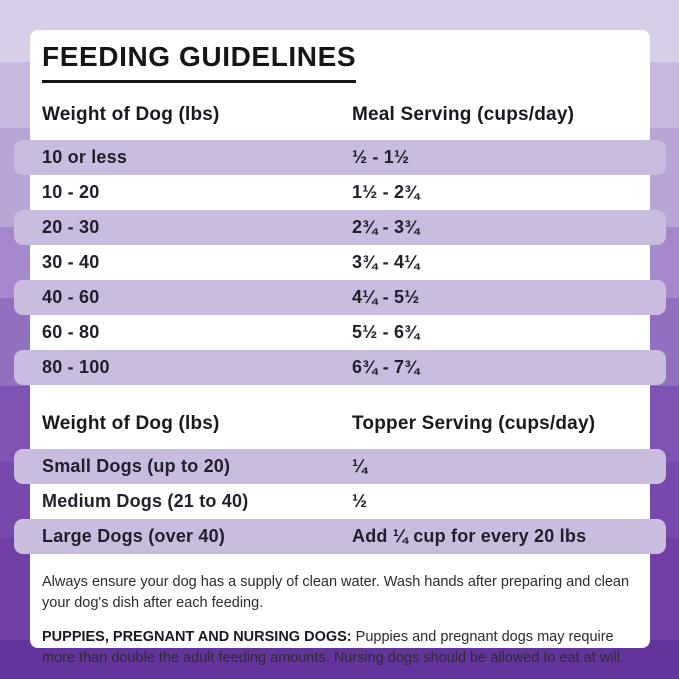 The width and height of the screenshot is (679, 679). I want to click on puppies-note-label: PUPPIES, PREGNANT AND NURSING DOGS:, so click(197, 637).